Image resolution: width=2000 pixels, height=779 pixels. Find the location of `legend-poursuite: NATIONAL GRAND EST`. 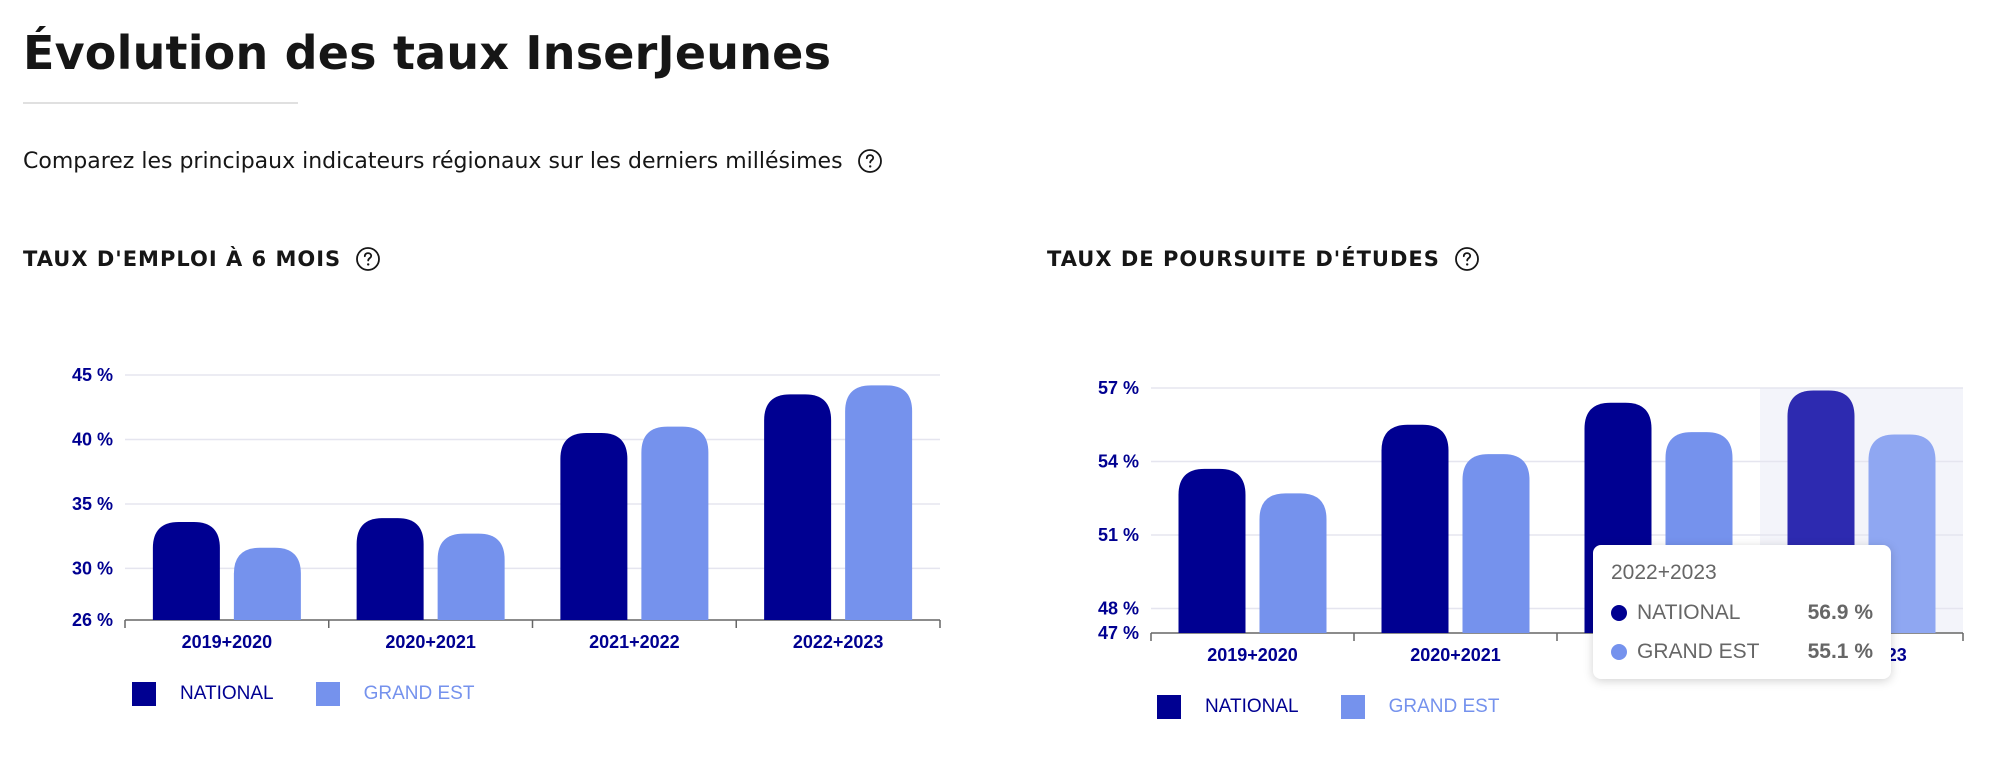

legend-poursuite: NATIONAL GRAND EST is located at coordinates (1349, 707).